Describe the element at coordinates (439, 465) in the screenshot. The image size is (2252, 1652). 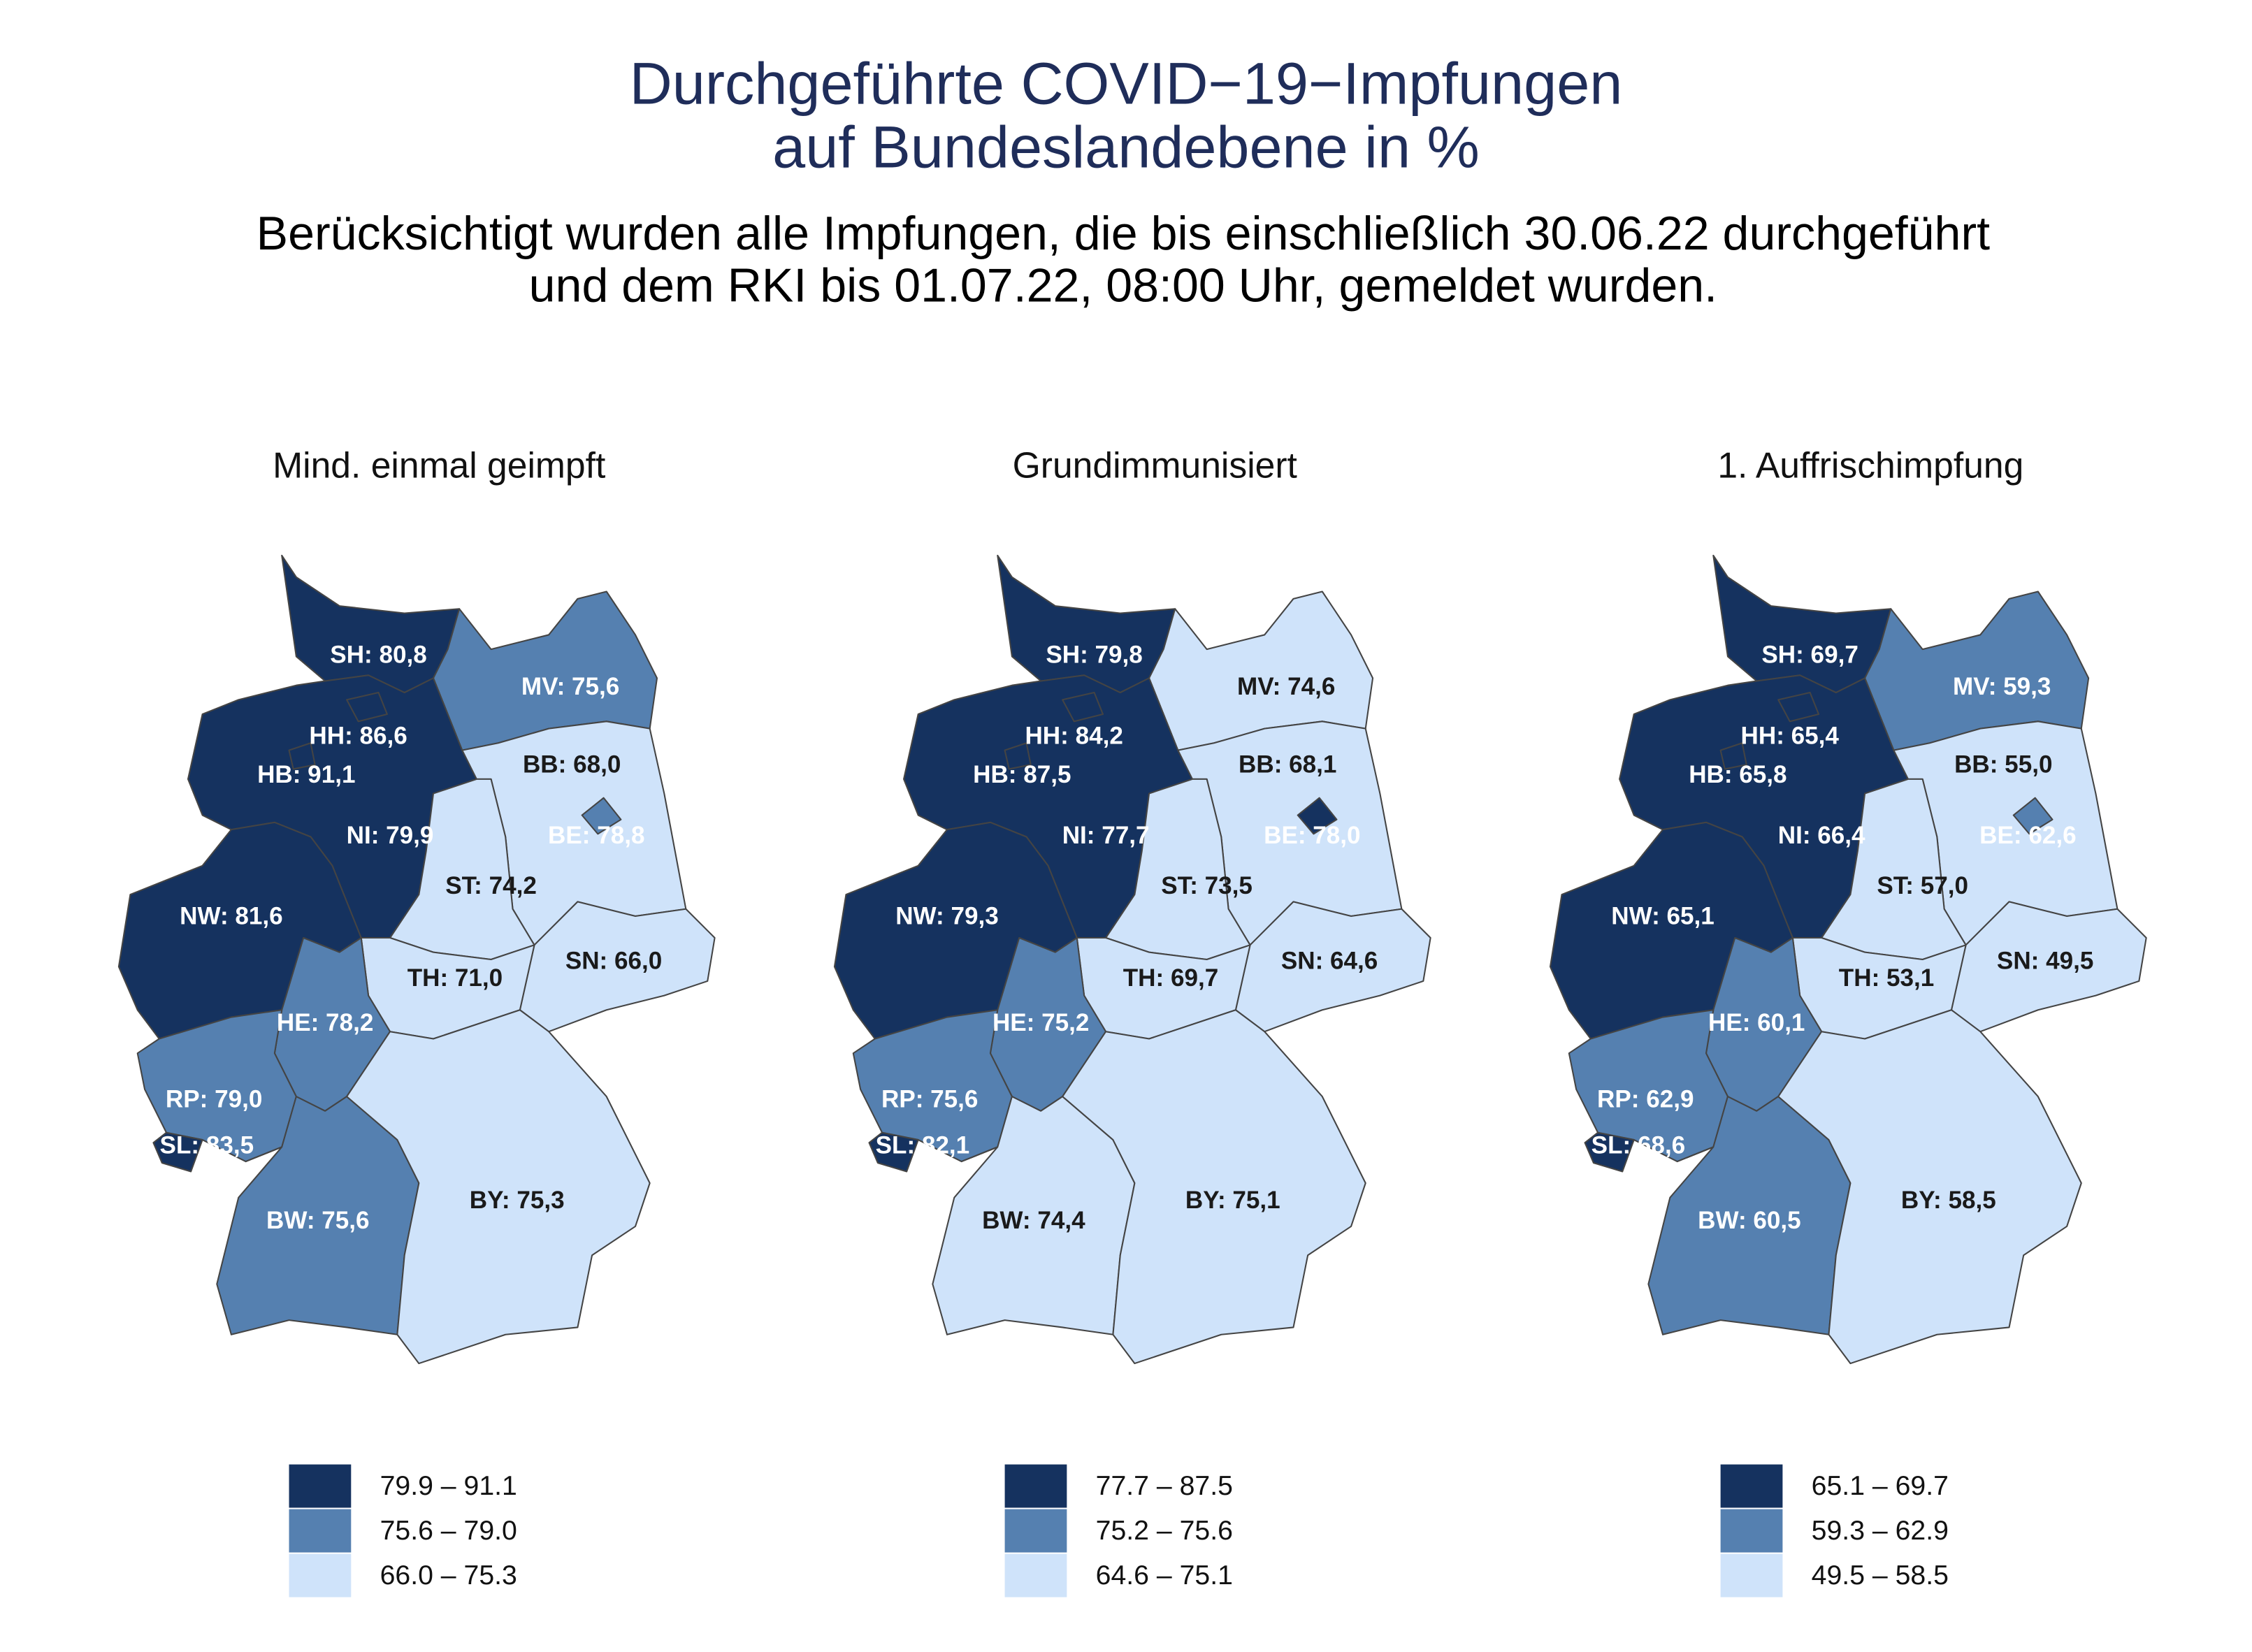
I see `map-title: Mind. einmal geimpft` at that location.